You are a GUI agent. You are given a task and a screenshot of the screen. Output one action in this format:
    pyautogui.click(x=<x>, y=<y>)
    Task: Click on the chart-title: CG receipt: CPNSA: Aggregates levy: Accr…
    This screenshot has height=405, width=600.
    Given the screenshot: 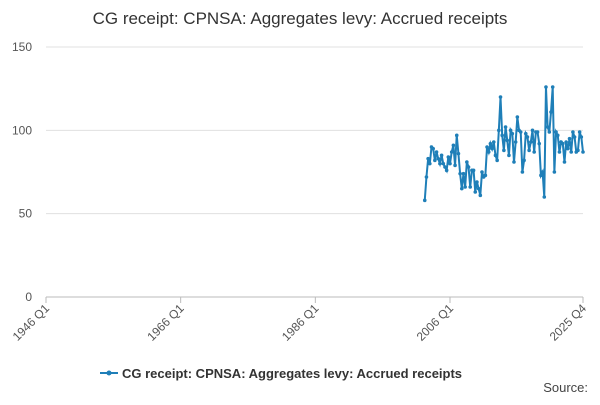 What is the action you would take?
    pyautogui.click(x=300, y=18)
    